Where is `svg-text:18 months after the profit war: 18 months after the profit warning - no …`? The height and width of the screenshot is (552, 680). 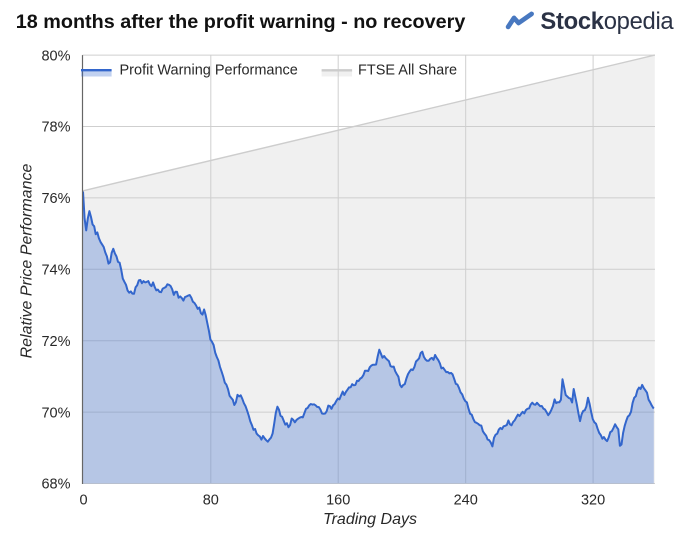 svg-text:18 months after the profit war: 18 months after the profit warning - no … is located at coordinates (241, 22).